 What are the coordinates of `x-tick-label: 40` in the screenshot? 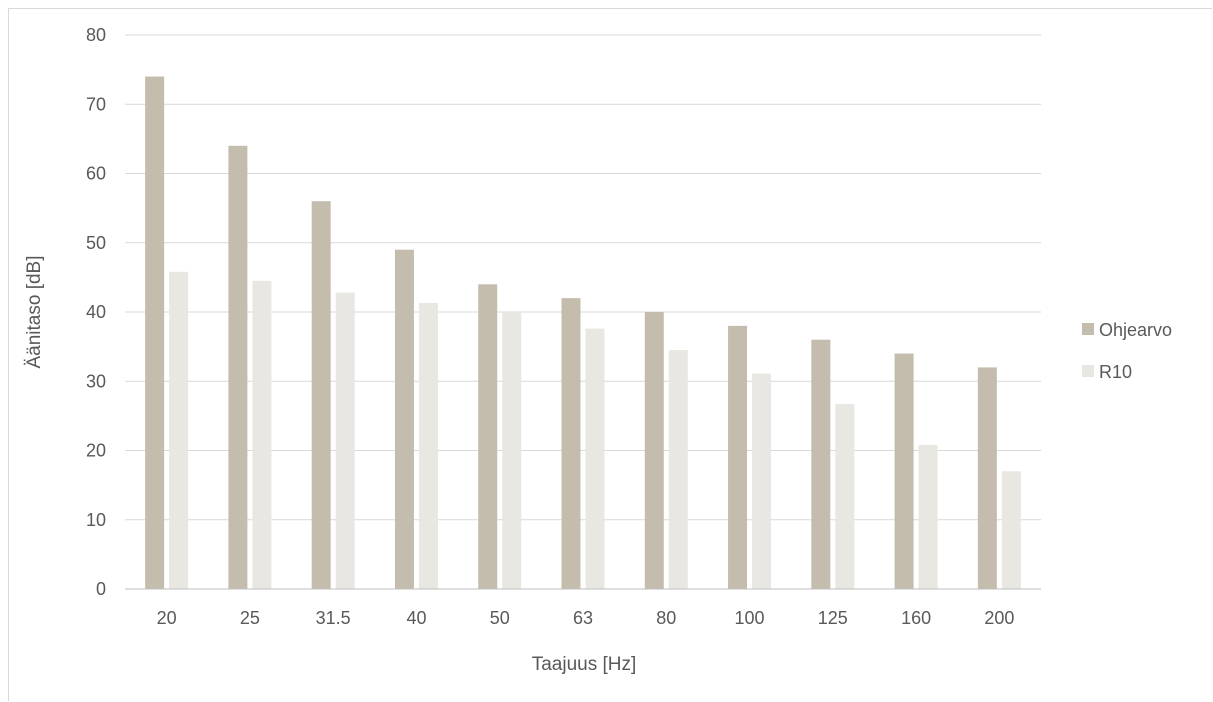 It's located at (416, 618).